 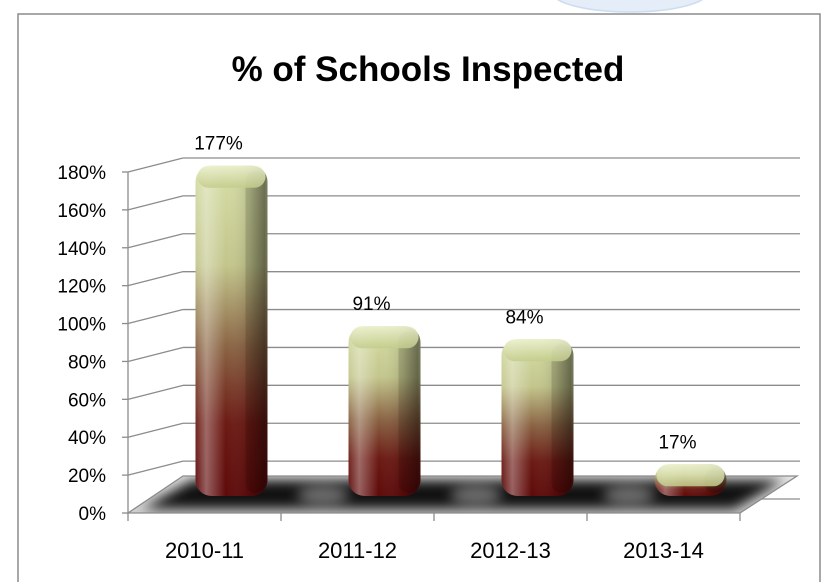 I want to click on x-tick-label: 2010-11, so click(x=204, y=550).